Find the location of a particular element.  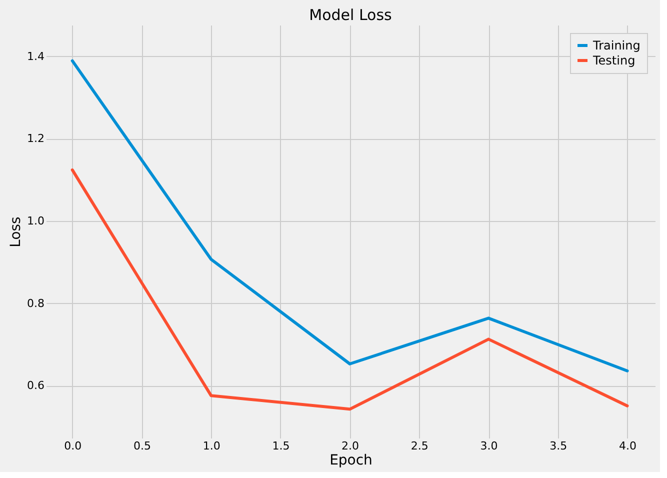

x-tick-label: 1.0 is located at coordinates (211, 446).